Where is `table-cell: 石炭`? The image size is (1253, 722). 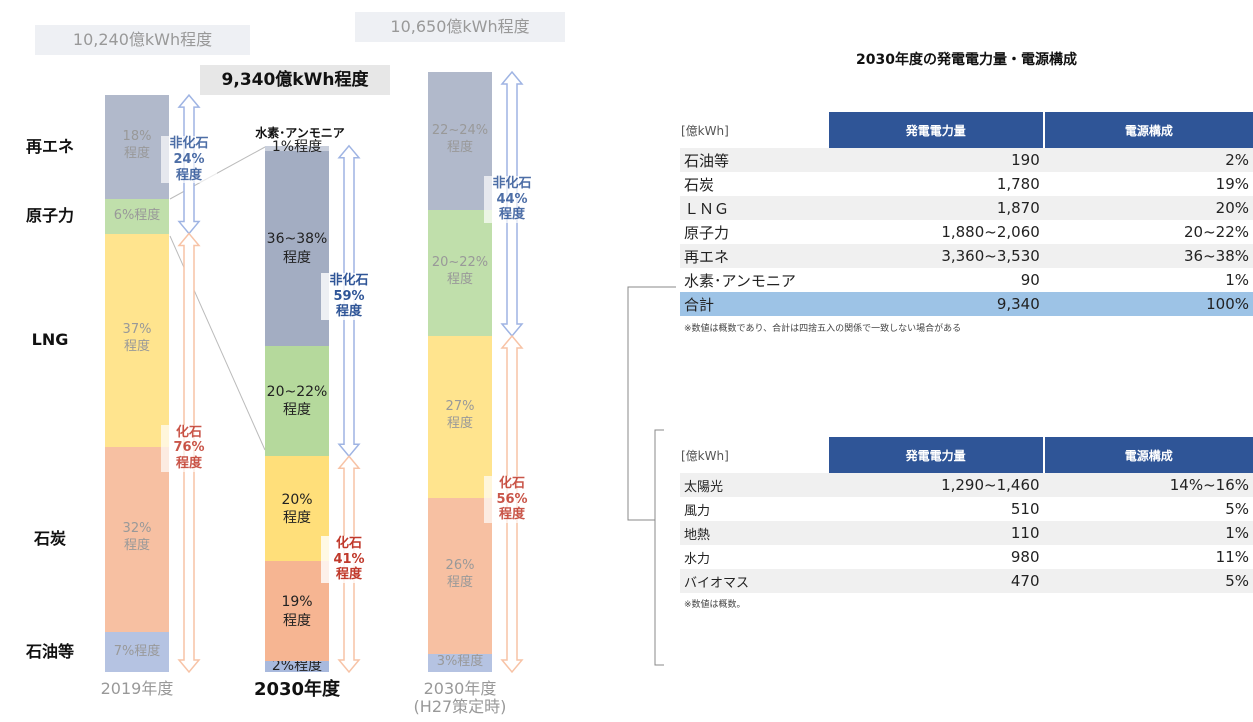 table-cell: 石炭 is located at coordinates (699, 184).